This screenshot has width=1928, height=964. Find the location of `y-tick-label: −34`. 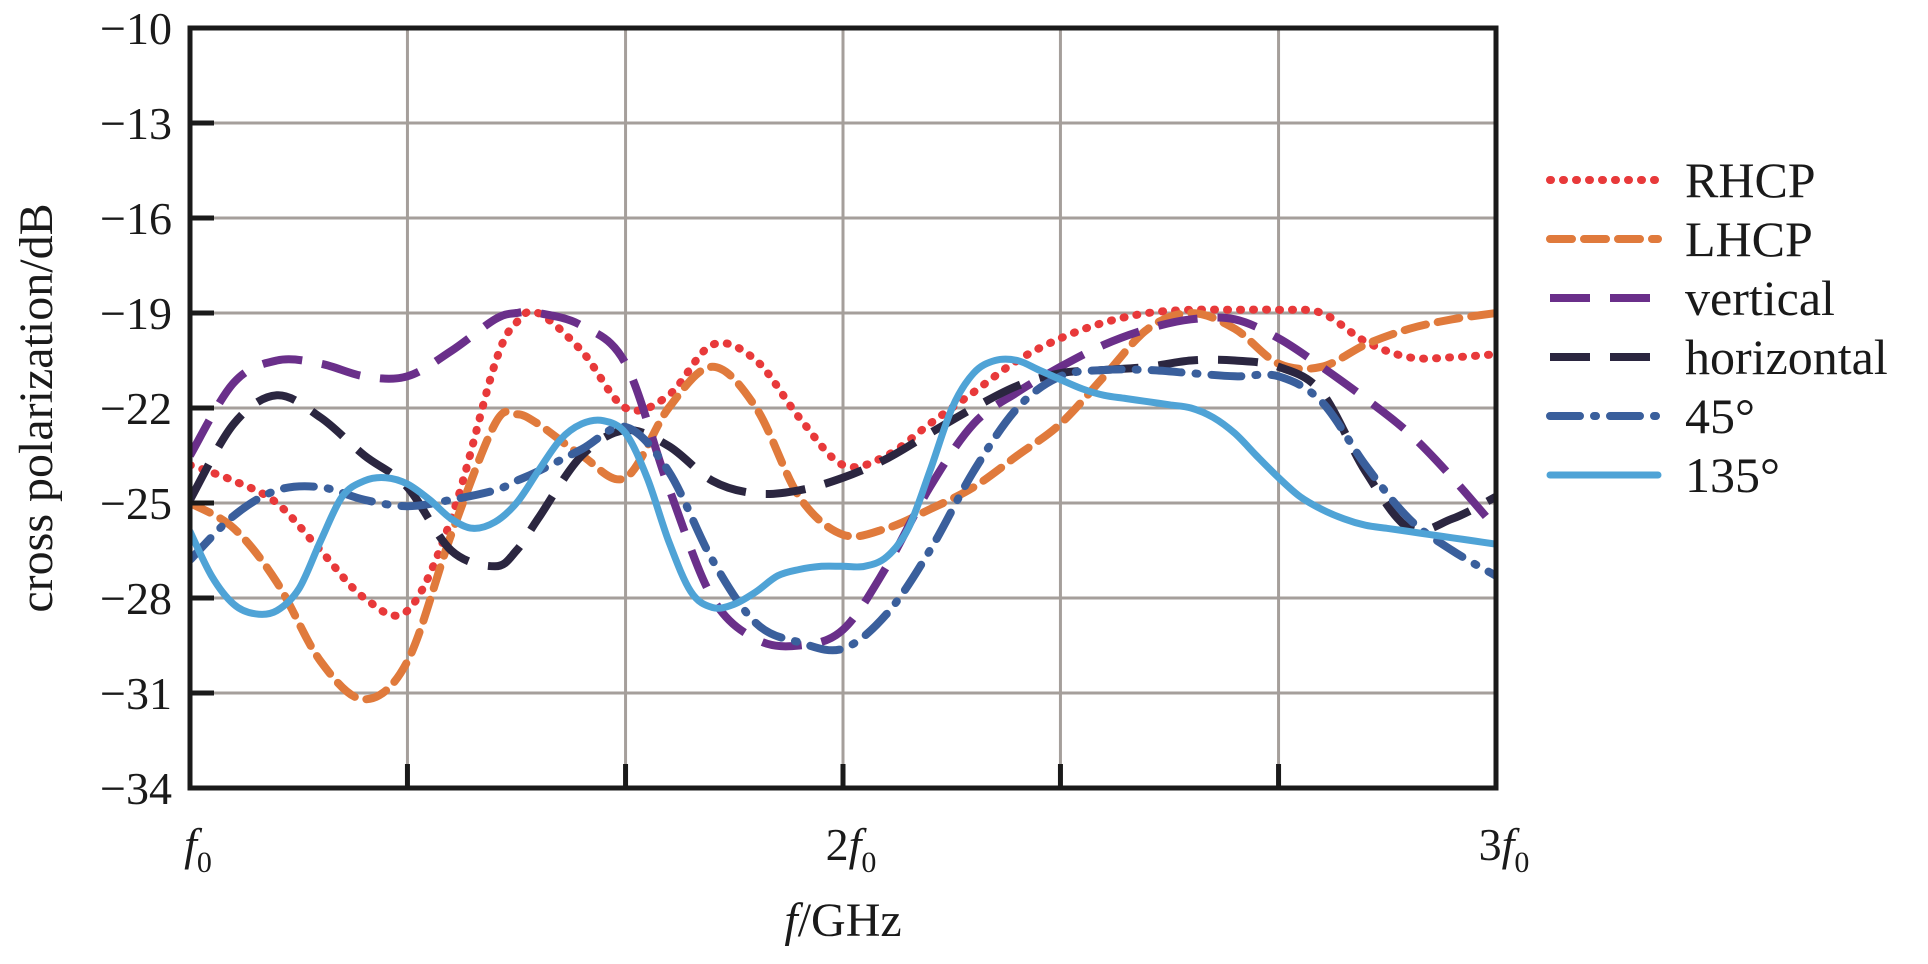

y-tick-label: −34 is located at coordinates (136, 788).